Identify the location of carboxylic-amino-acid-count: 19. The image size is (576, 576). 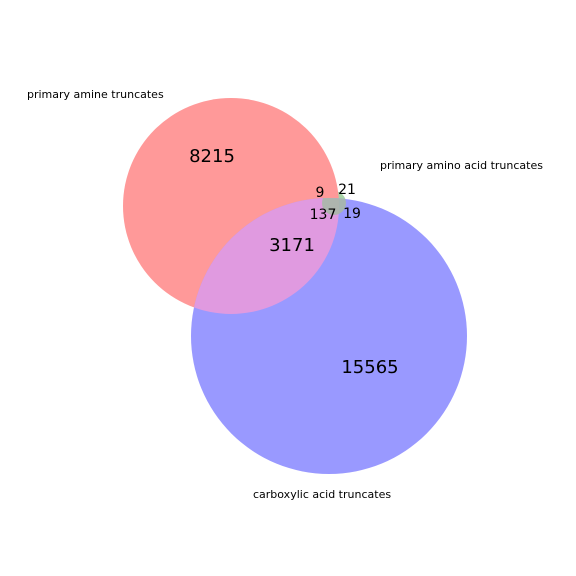
(352, 214).